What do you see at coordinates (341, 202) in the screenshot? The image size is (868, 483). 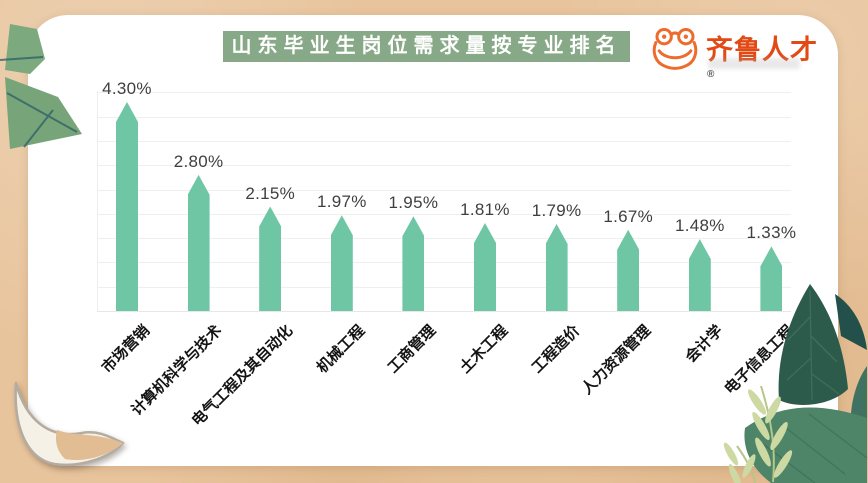 I see `bar-value-label: 1.97%` at bounding box center [341, 202].